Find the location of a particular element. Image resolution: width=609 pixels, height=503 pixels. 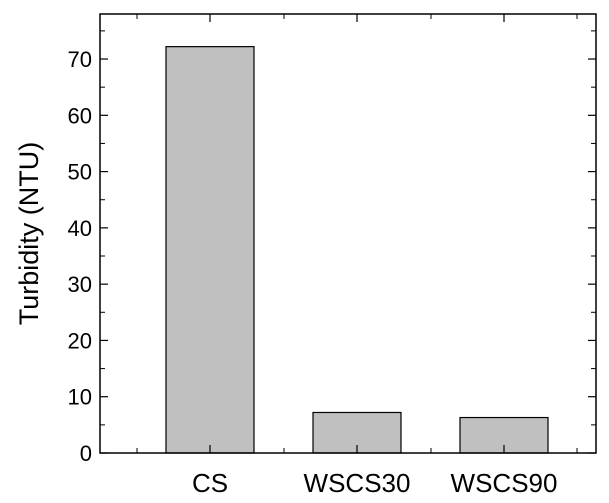

y-tick-label: 40 is located at coordinates (80, 228).